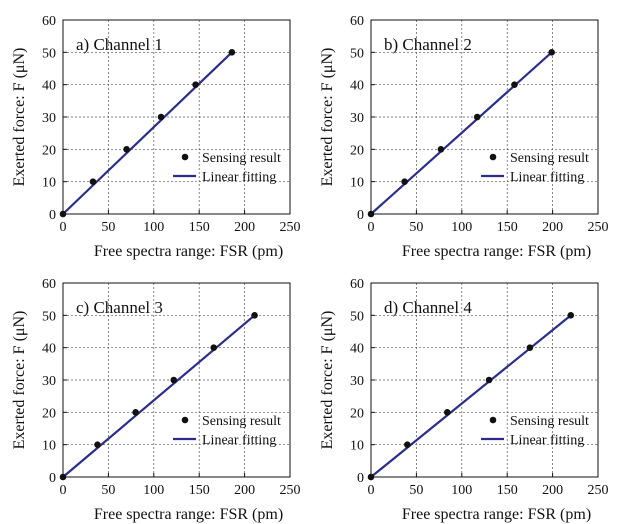 This screenshot has width=620, height=524. I want to click on panel-title: d) Channel 4, so click(428, 307).